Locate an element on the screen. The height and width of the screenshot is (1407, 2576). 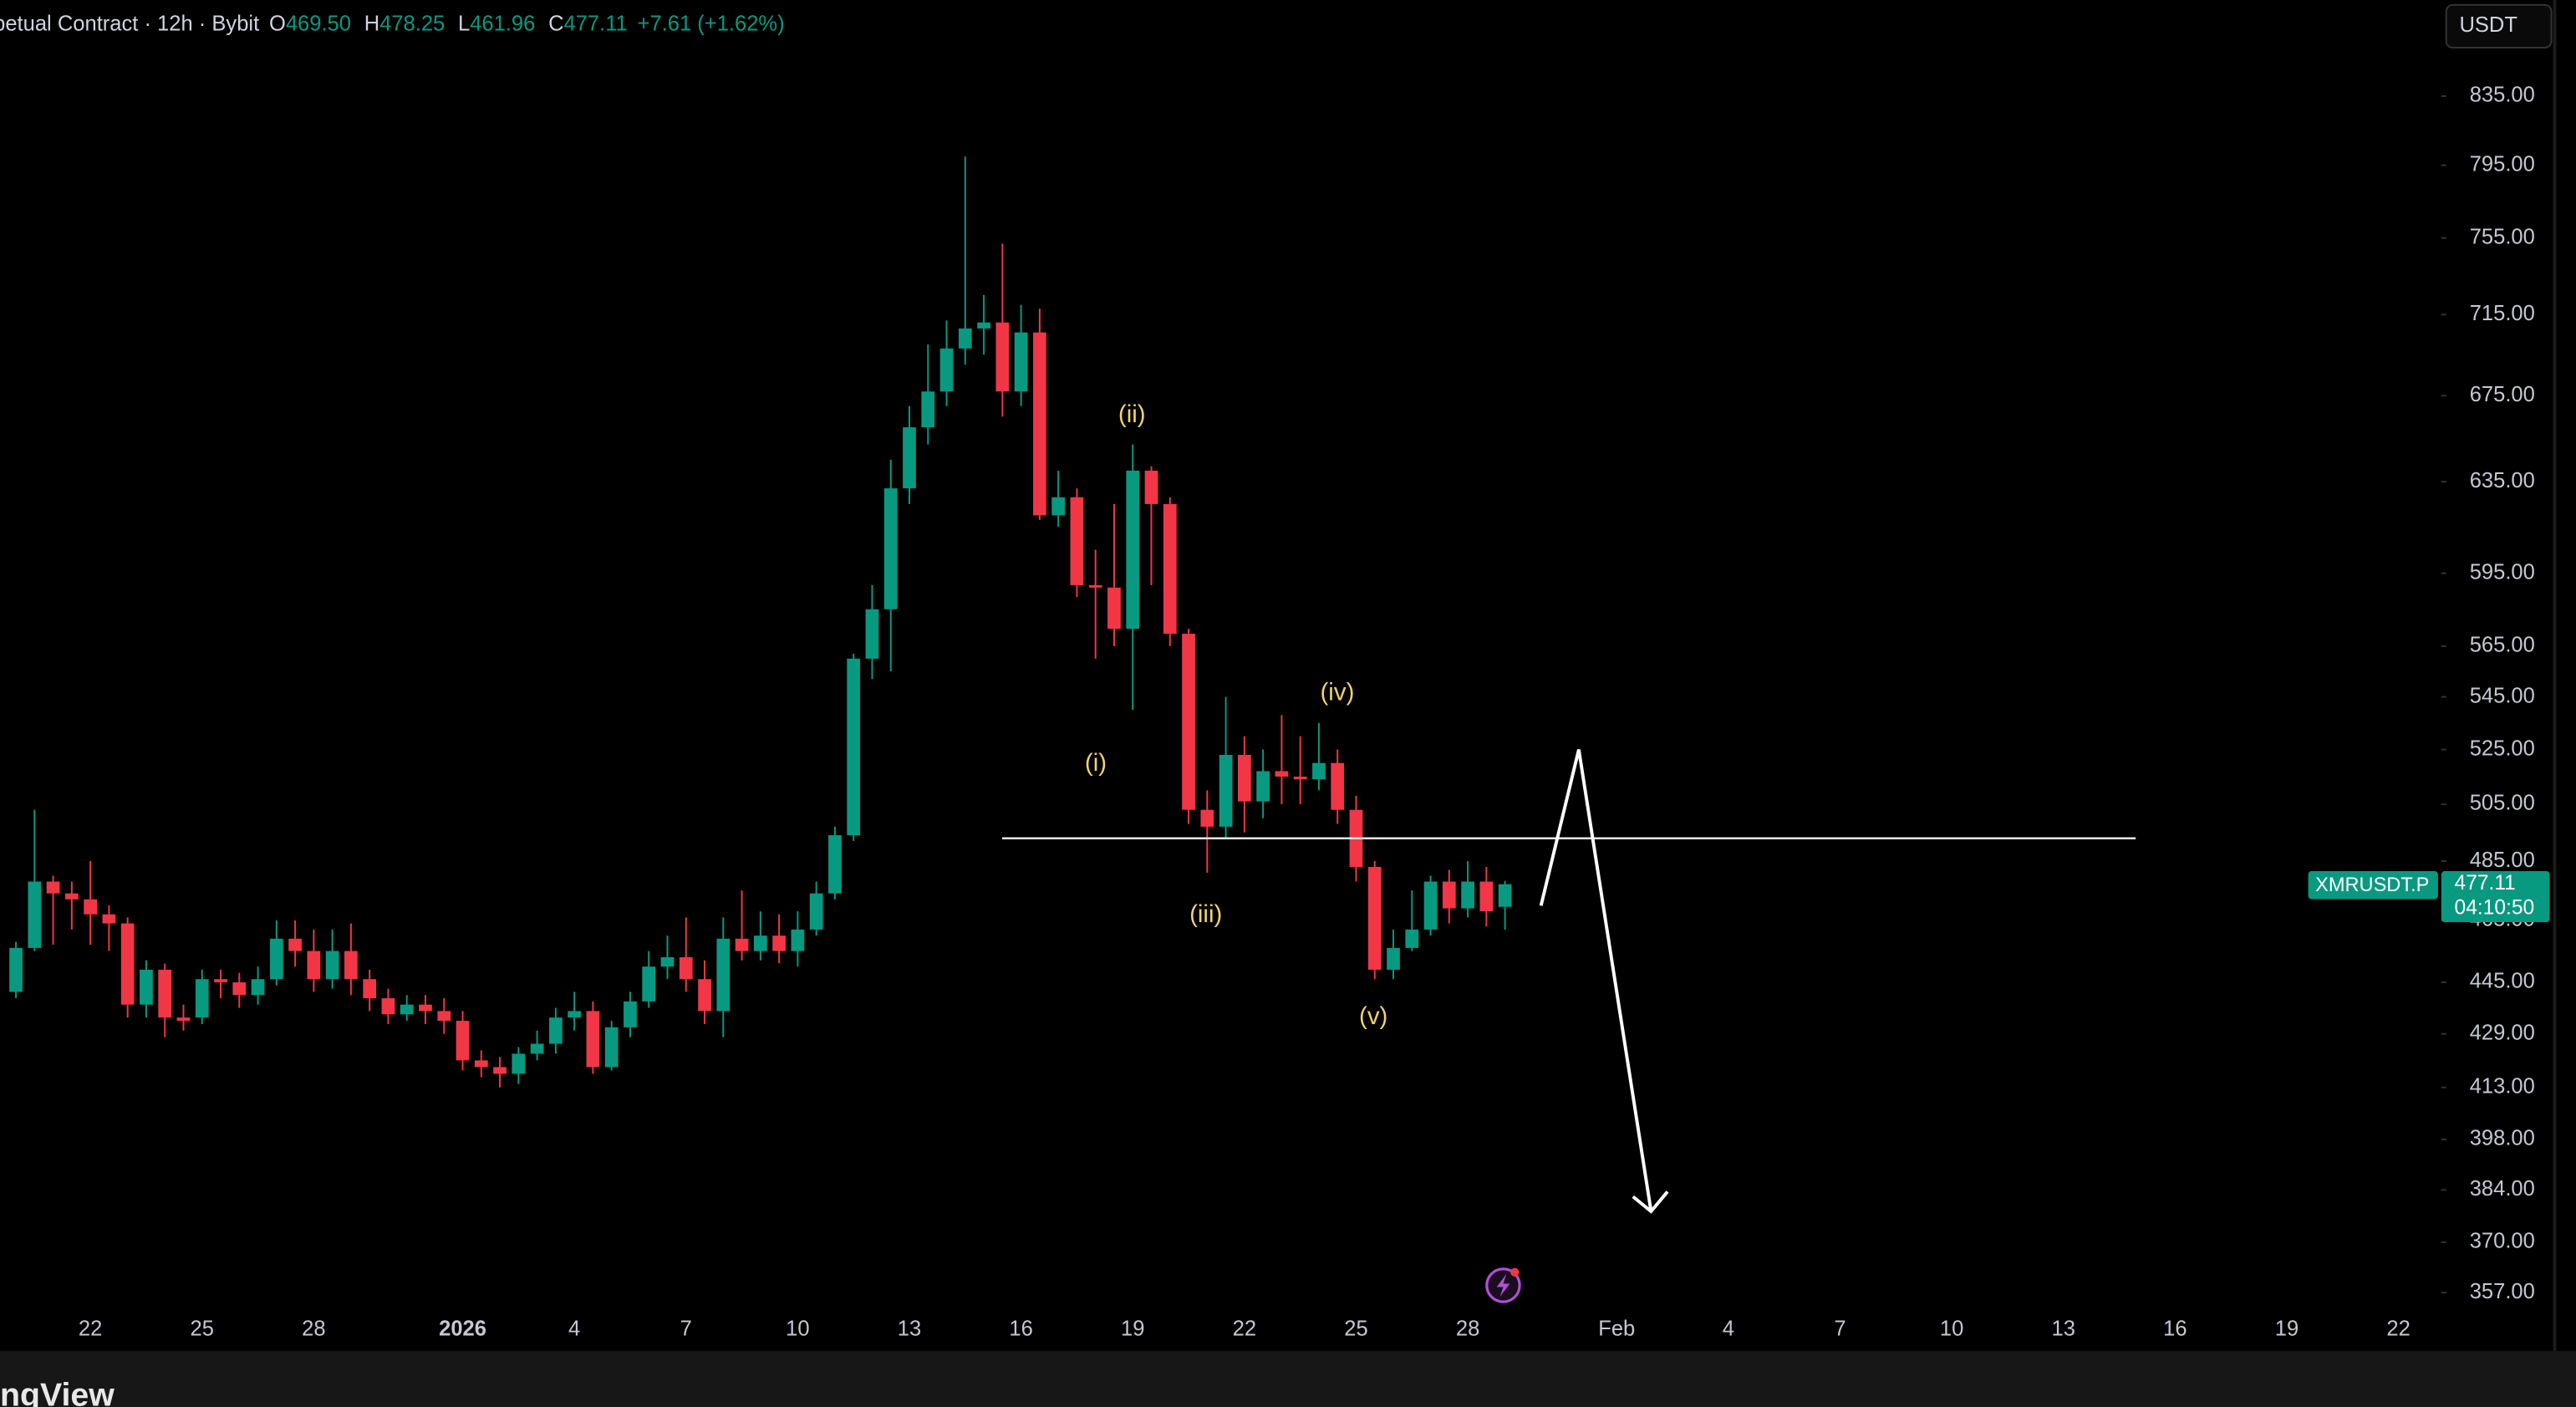
y-tick-label: 565.00 is located at coordinates (2502, 646).